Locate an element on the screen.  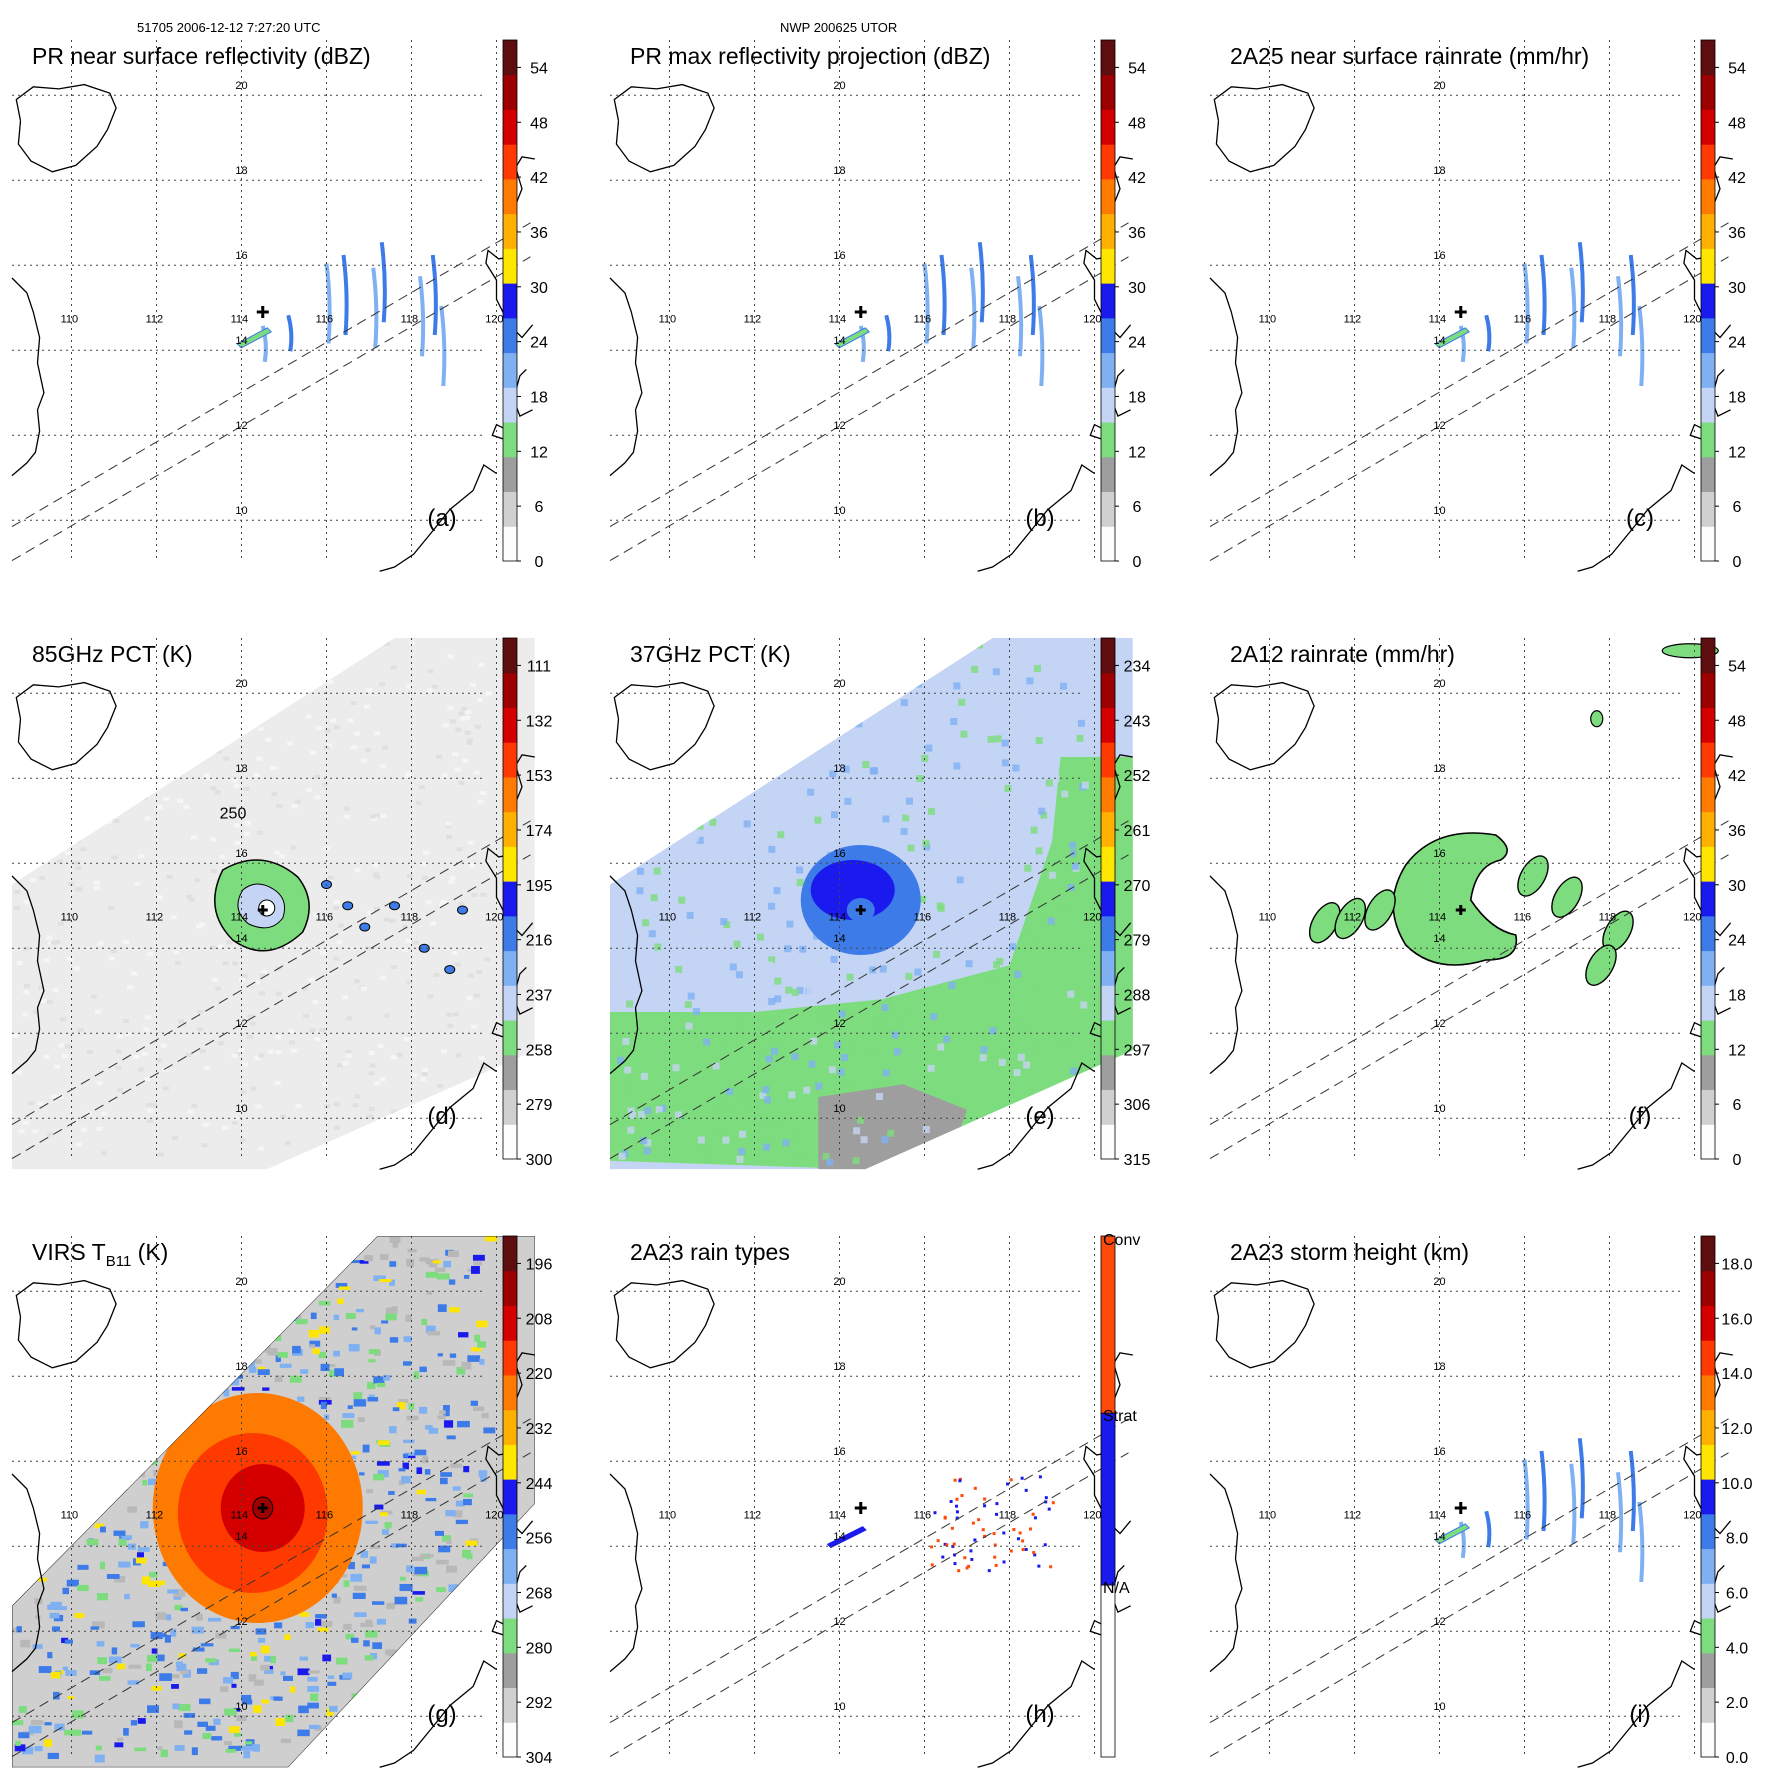
latitude-label: 16 is located at coordinates (1439, 256).